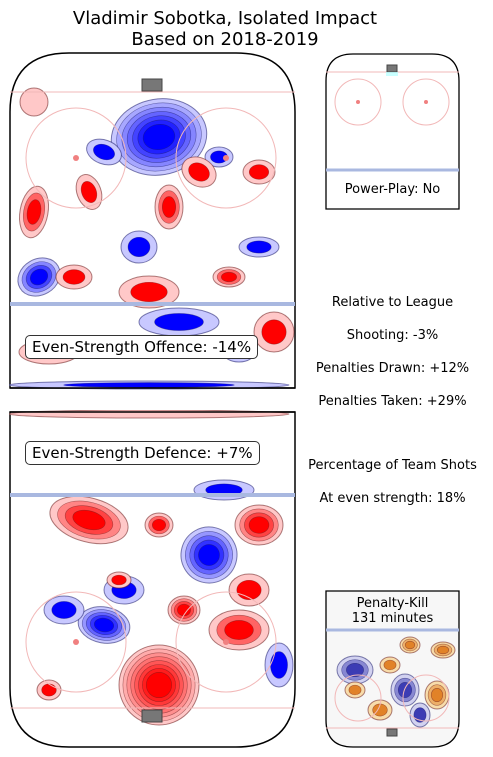 The height and width of the screenshot is (757, 493). What do you see at coordinates (392, 603) in the screenshot?
I see `penalty-kill-title: Penalty-Kill` at bounding box center [392, 603].